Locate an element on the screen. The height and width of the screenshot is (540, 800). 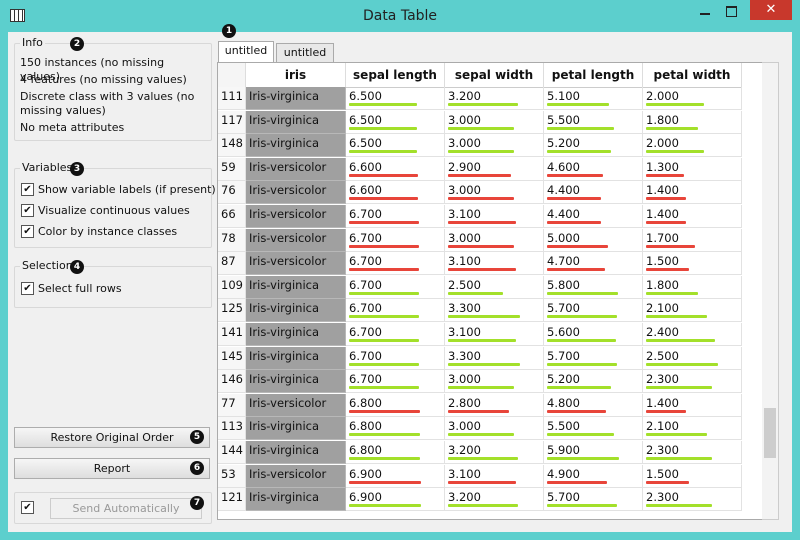
row-number: 53 is located at coordinates (232, 476).